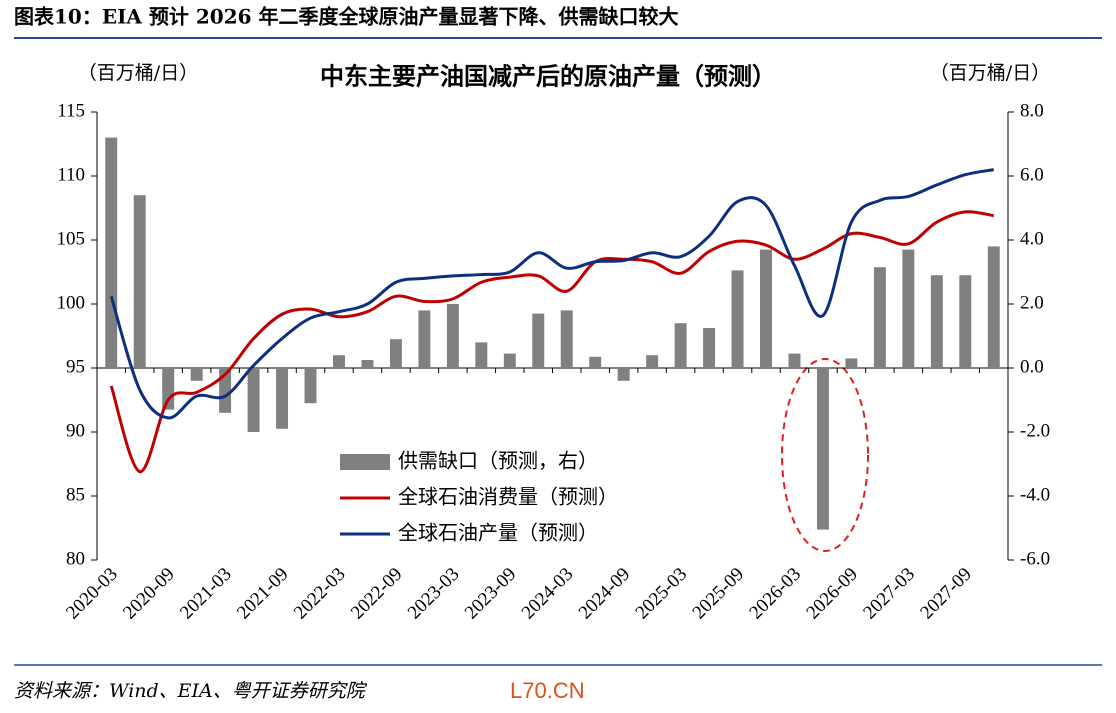 The image size is (1116, 713). What do you see at coordinates (75, 494) in the screenshot?
I see `y-tick-label: 85` at bounding box center [75, 494].